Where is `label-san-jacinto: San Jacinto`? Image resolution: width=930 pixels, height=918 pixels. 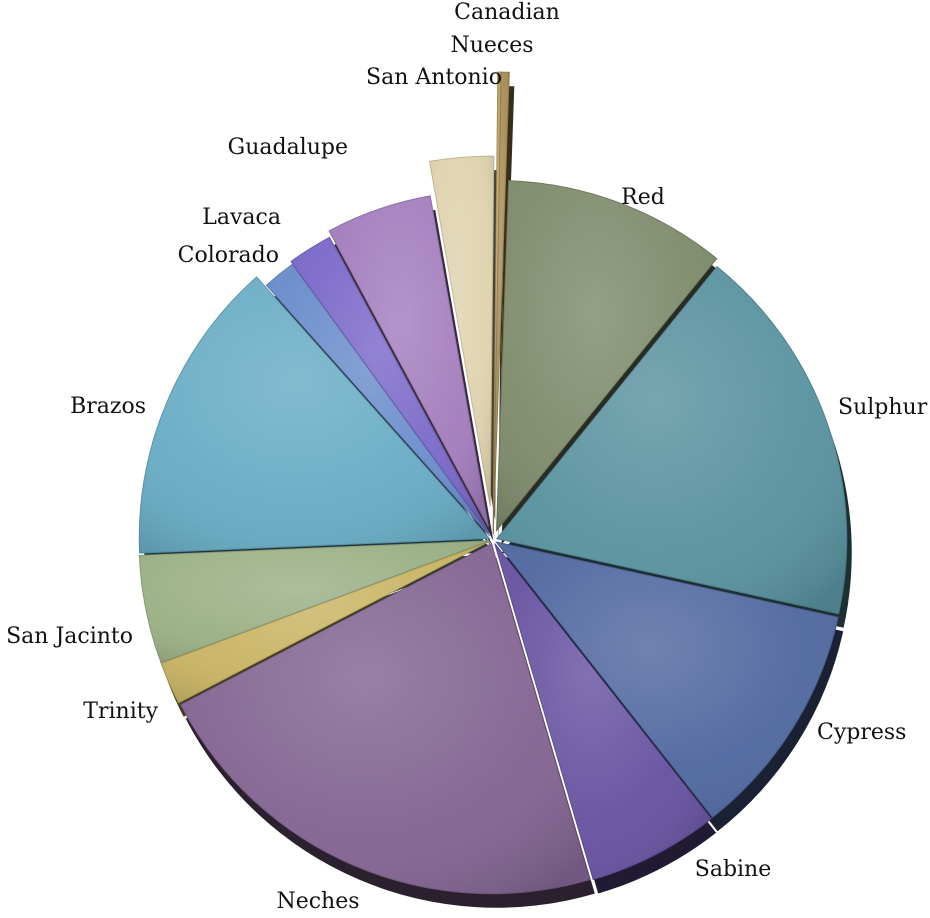 label-san-jacinto: San Jacinto is located at coordinates (69, 636).